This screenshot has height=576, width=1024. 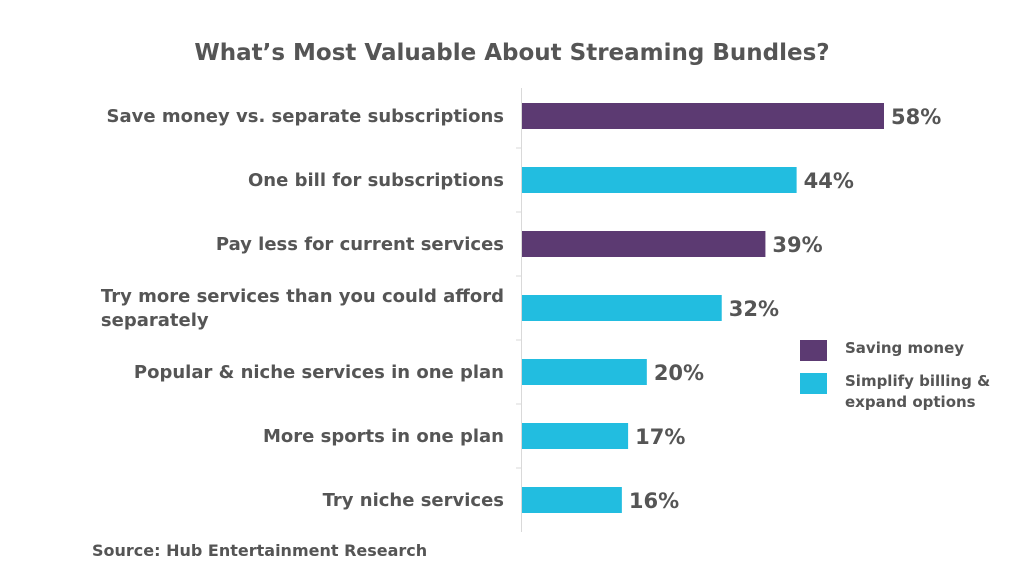 I want to click on category-label-0: Save money vs. separate subscriptions, so click(x=305, y=116).